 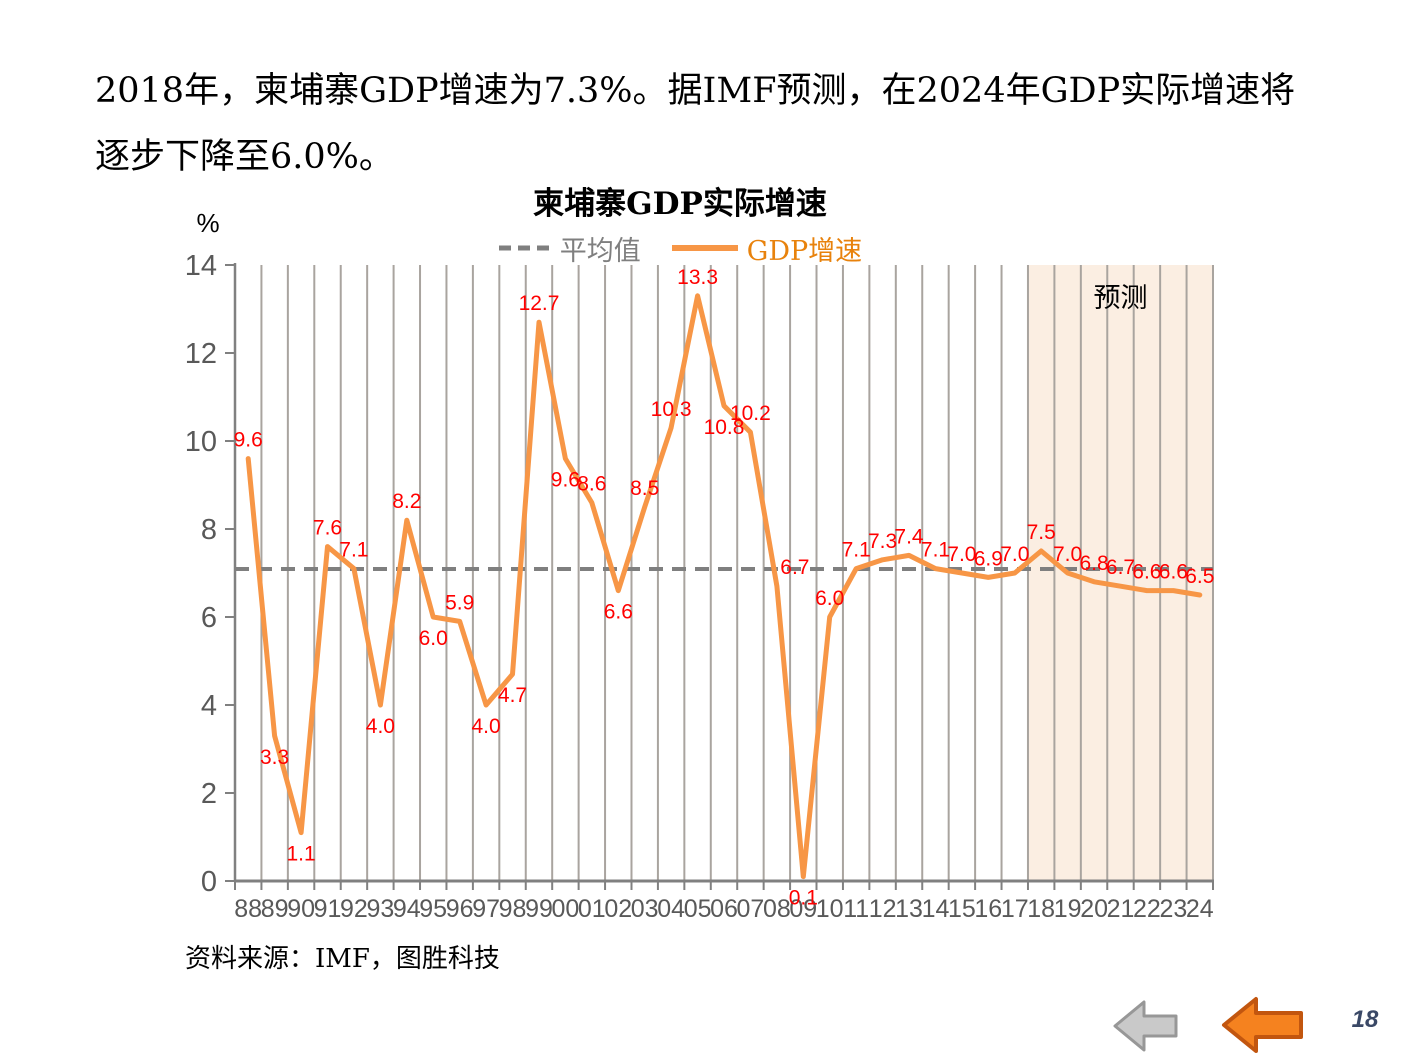 I want to click on svg-text: 6, so click(x=209, y=618).